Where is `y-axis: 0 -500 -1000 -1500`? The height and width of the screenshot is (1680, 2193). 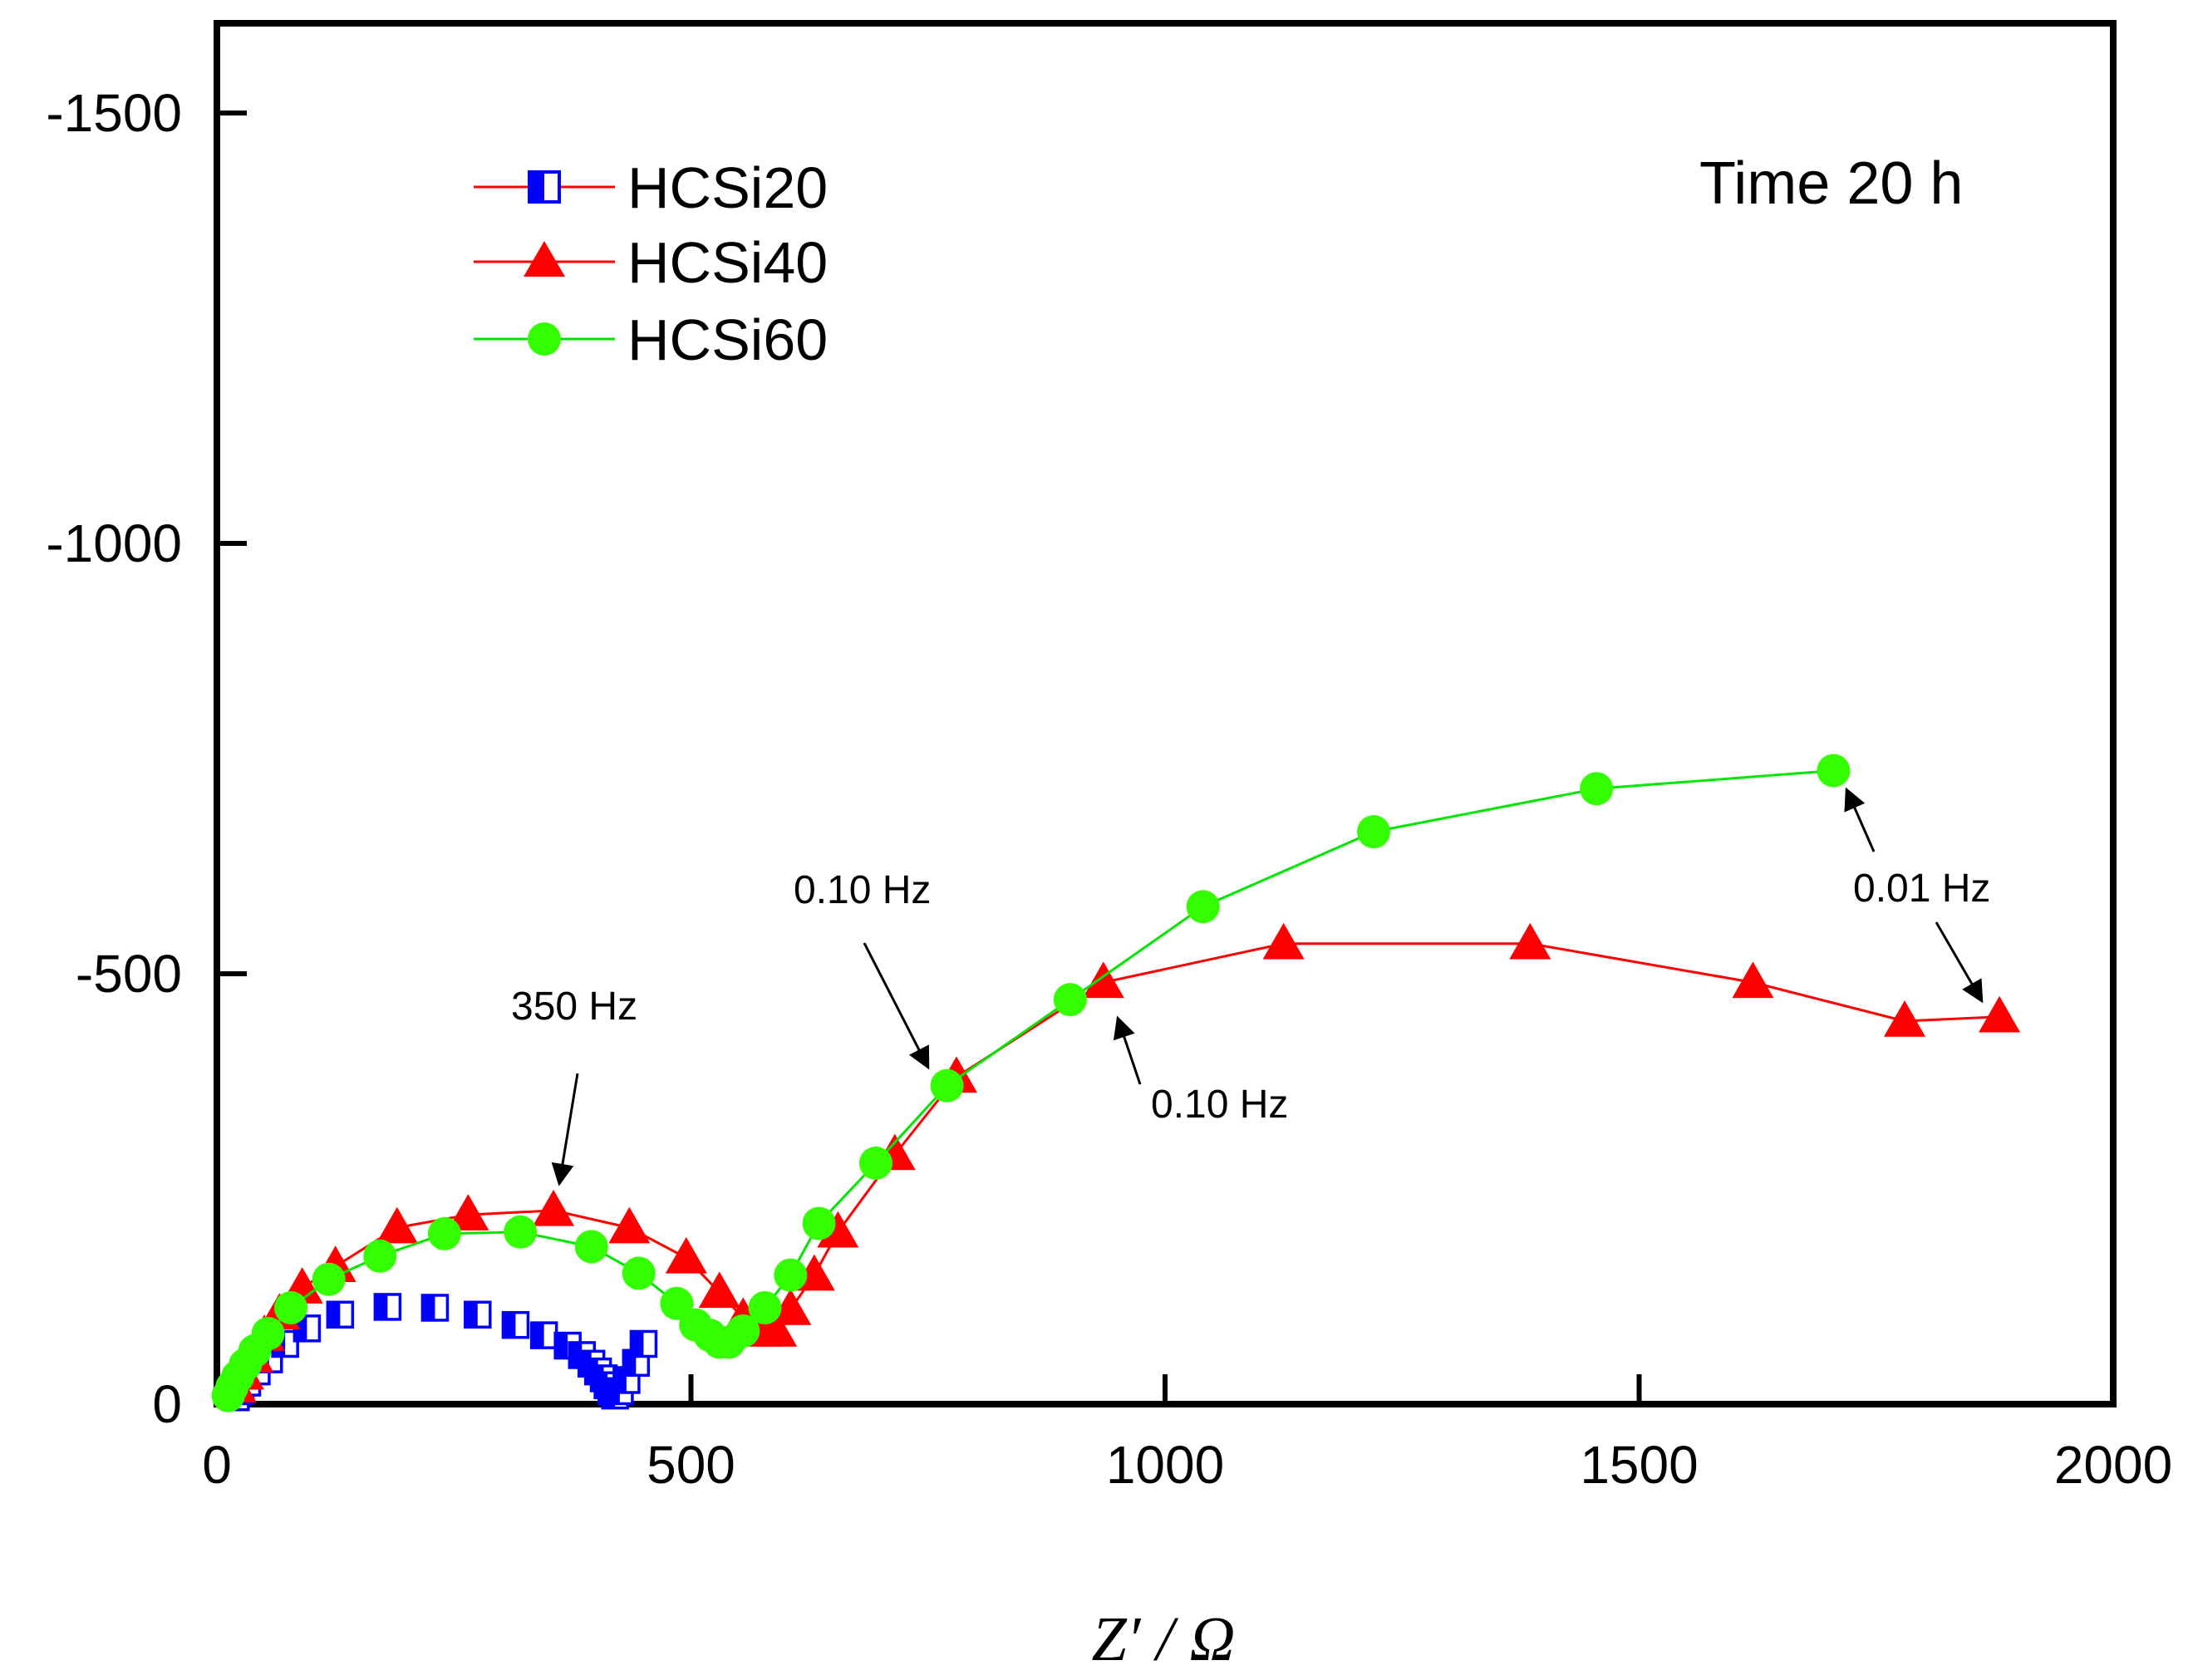
y-axis: 0 -500 -1000 -1500 is located at coordinates (146, 758).